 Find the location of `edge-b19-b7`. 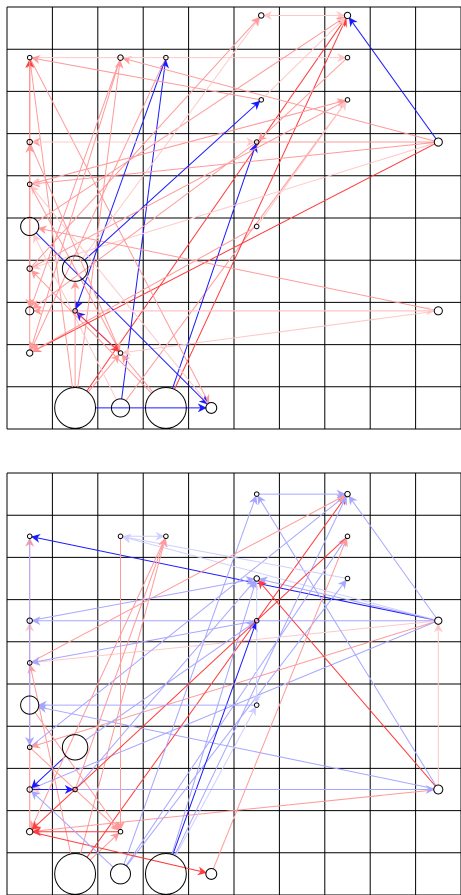

edge-b19-b7 is located at coordinates (346, 683).